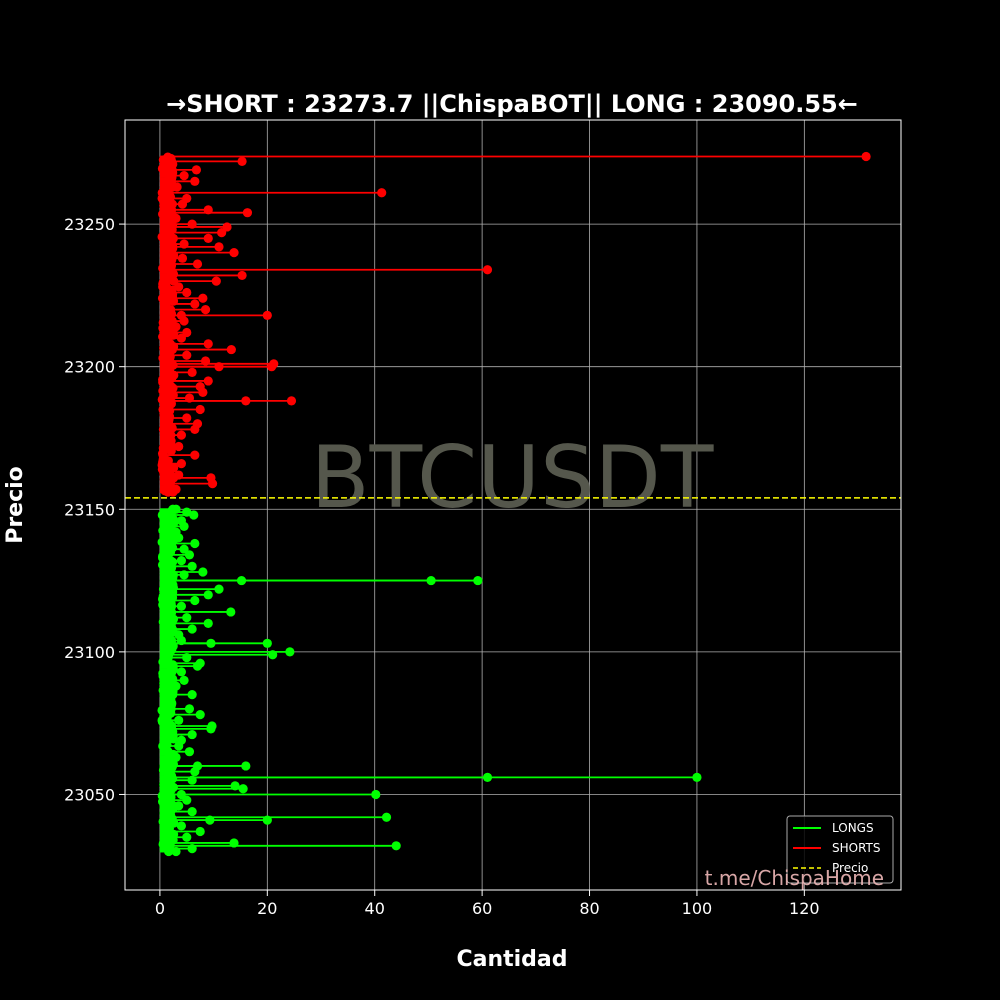  What do you see at coordinates (589, 908) in the screenshot?
I see `x-tick-label: 80` at bounding box center [589, 908].